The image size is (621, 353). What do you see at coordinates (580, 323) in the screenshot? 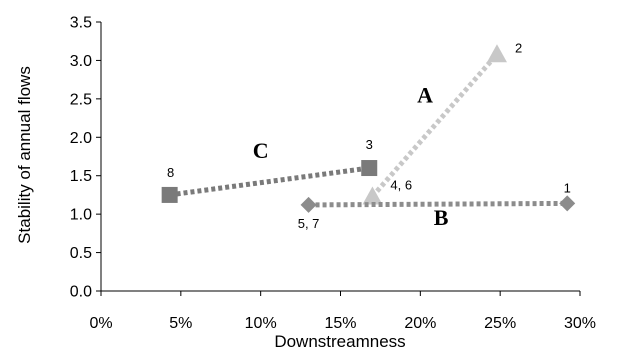
I see `x-tick-label: 30%` at bounding box center [580, 323].